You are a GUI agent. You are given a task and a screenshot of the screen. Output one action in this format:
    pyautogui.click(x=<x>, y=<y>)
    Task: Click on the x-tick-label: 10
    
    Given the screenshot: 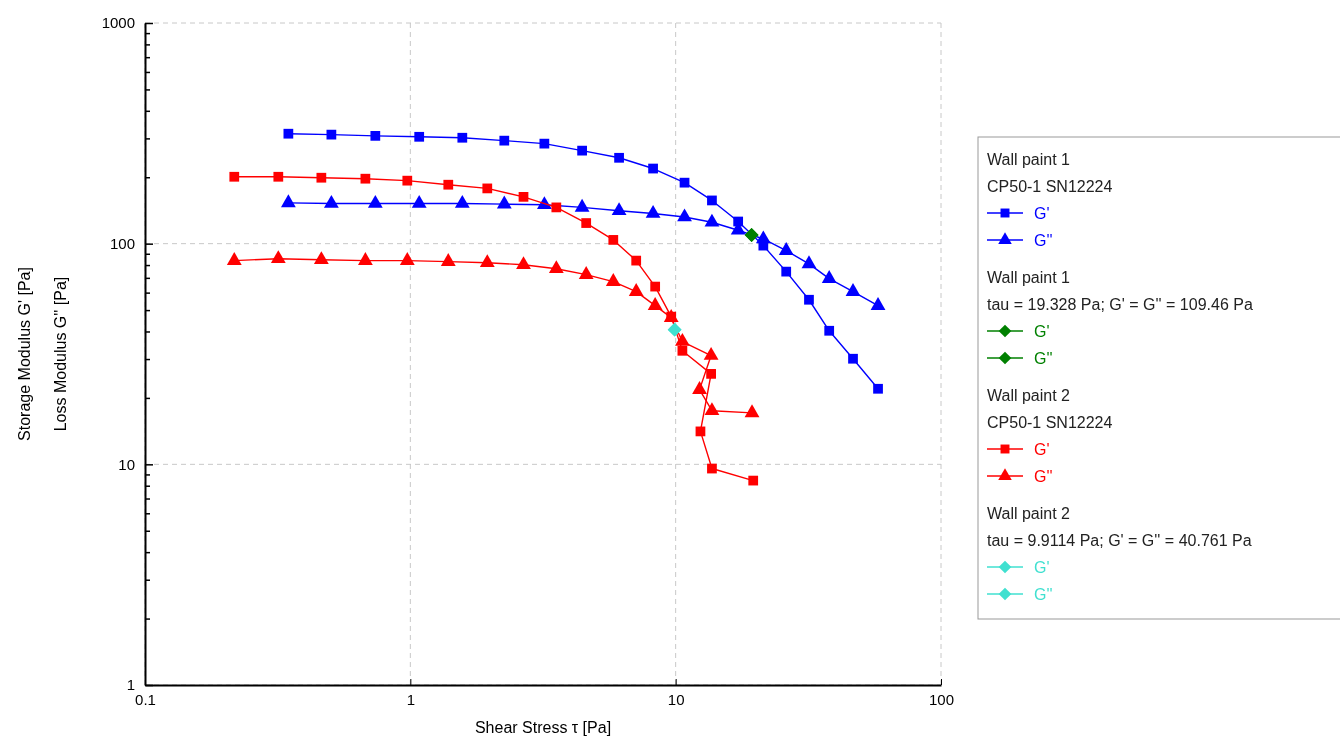 What is the action you would take?
    pyautogui.click(x=676, y=699)
    